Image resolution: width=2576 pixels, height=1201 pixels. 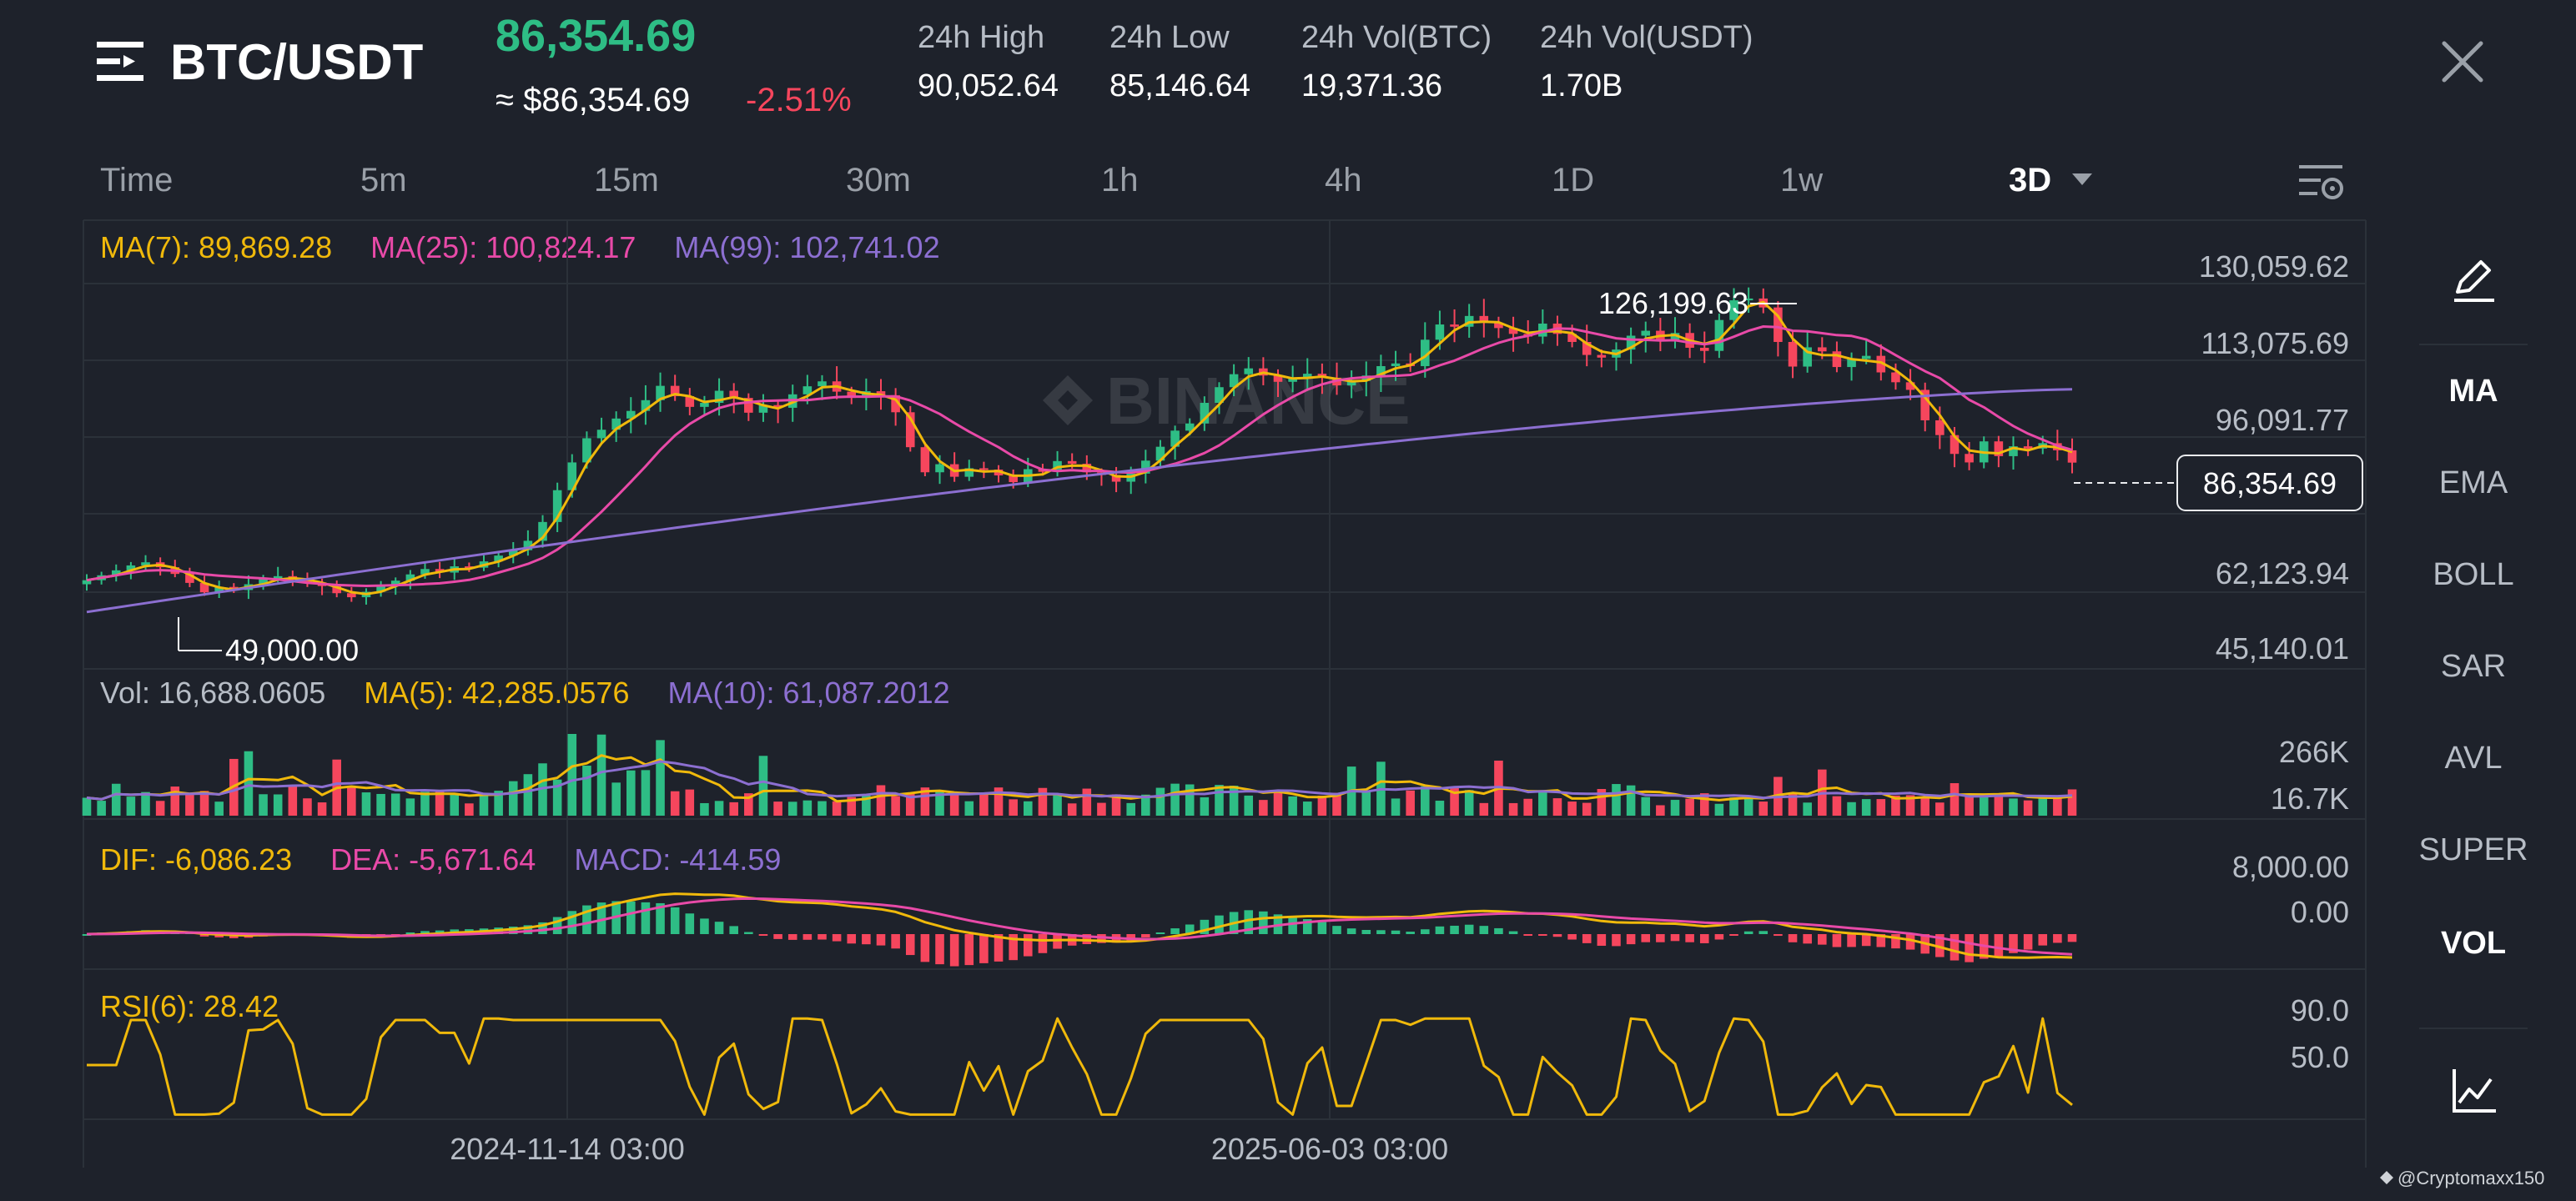 I want to click on chart-settings-icon, so click(x=2321, y=182).